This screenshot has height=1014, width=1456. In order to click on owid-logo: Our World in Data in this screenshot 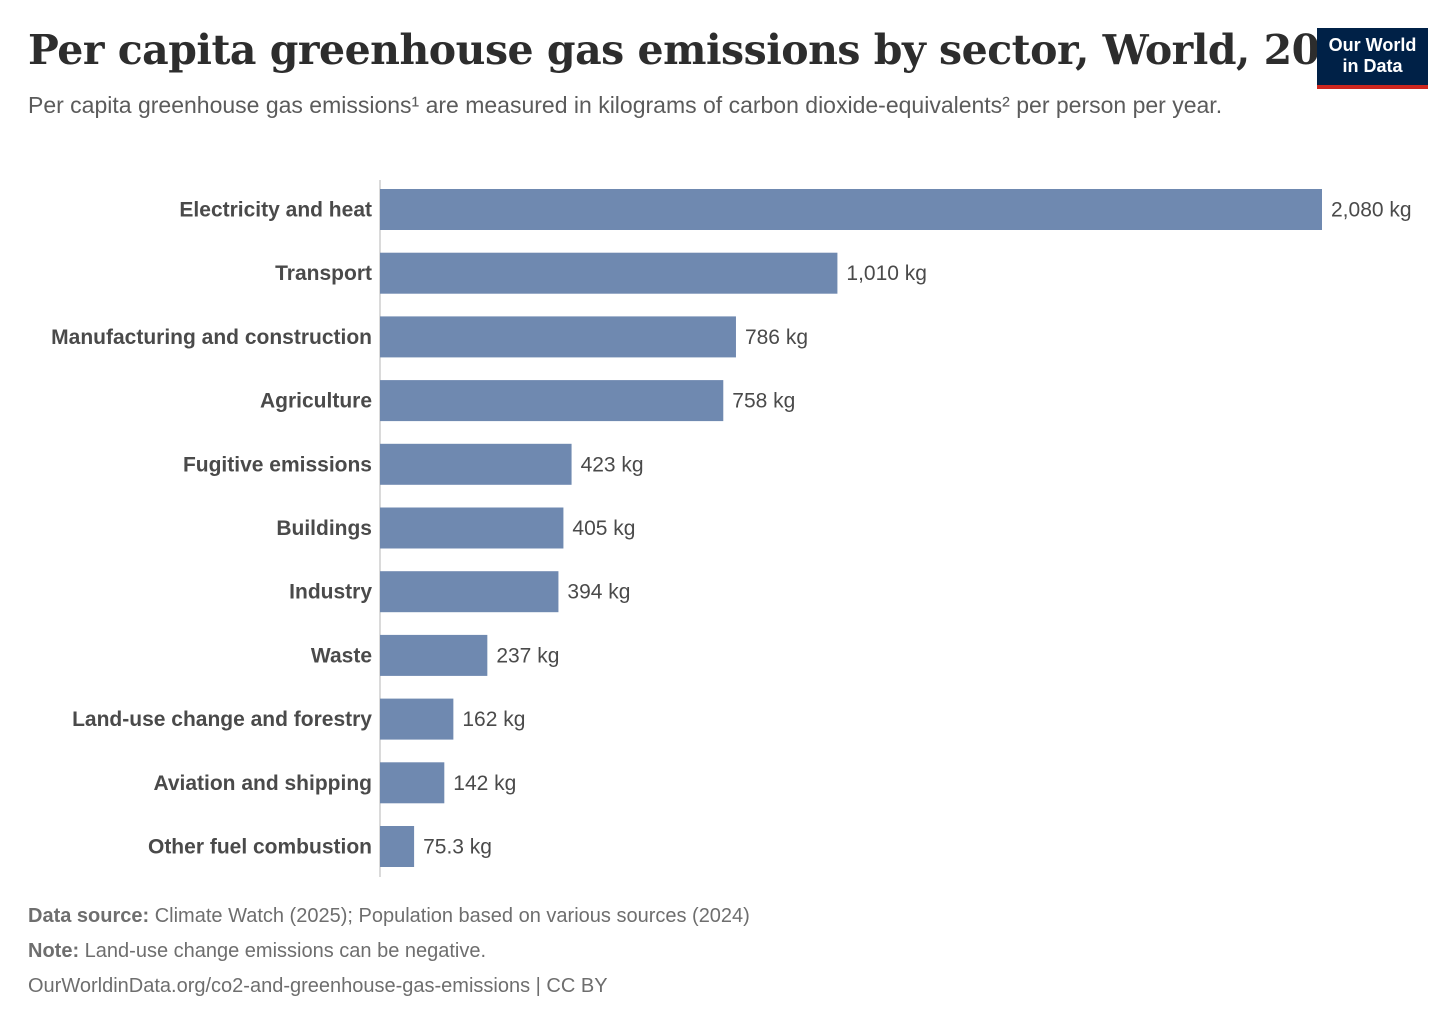, I will do `click(1372, 58)`.